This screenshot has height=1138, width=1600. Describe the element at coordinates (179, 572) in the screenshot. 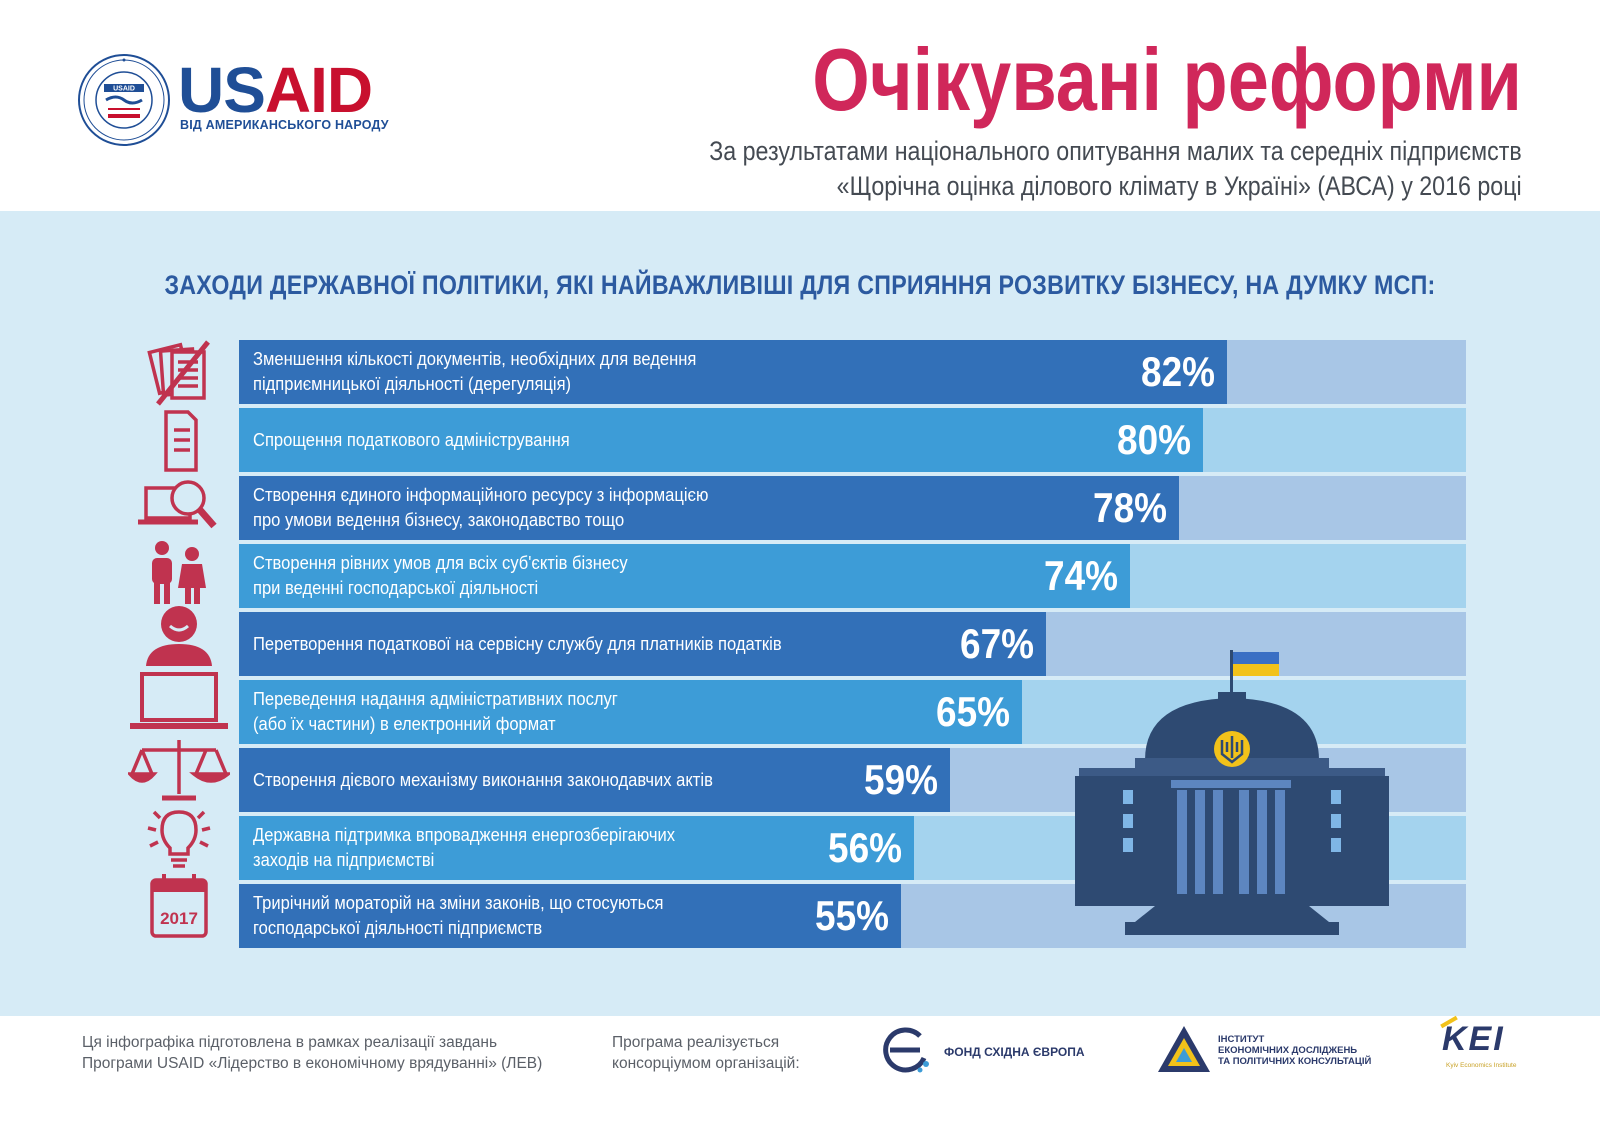

I see `equal-people-icon` at that location.